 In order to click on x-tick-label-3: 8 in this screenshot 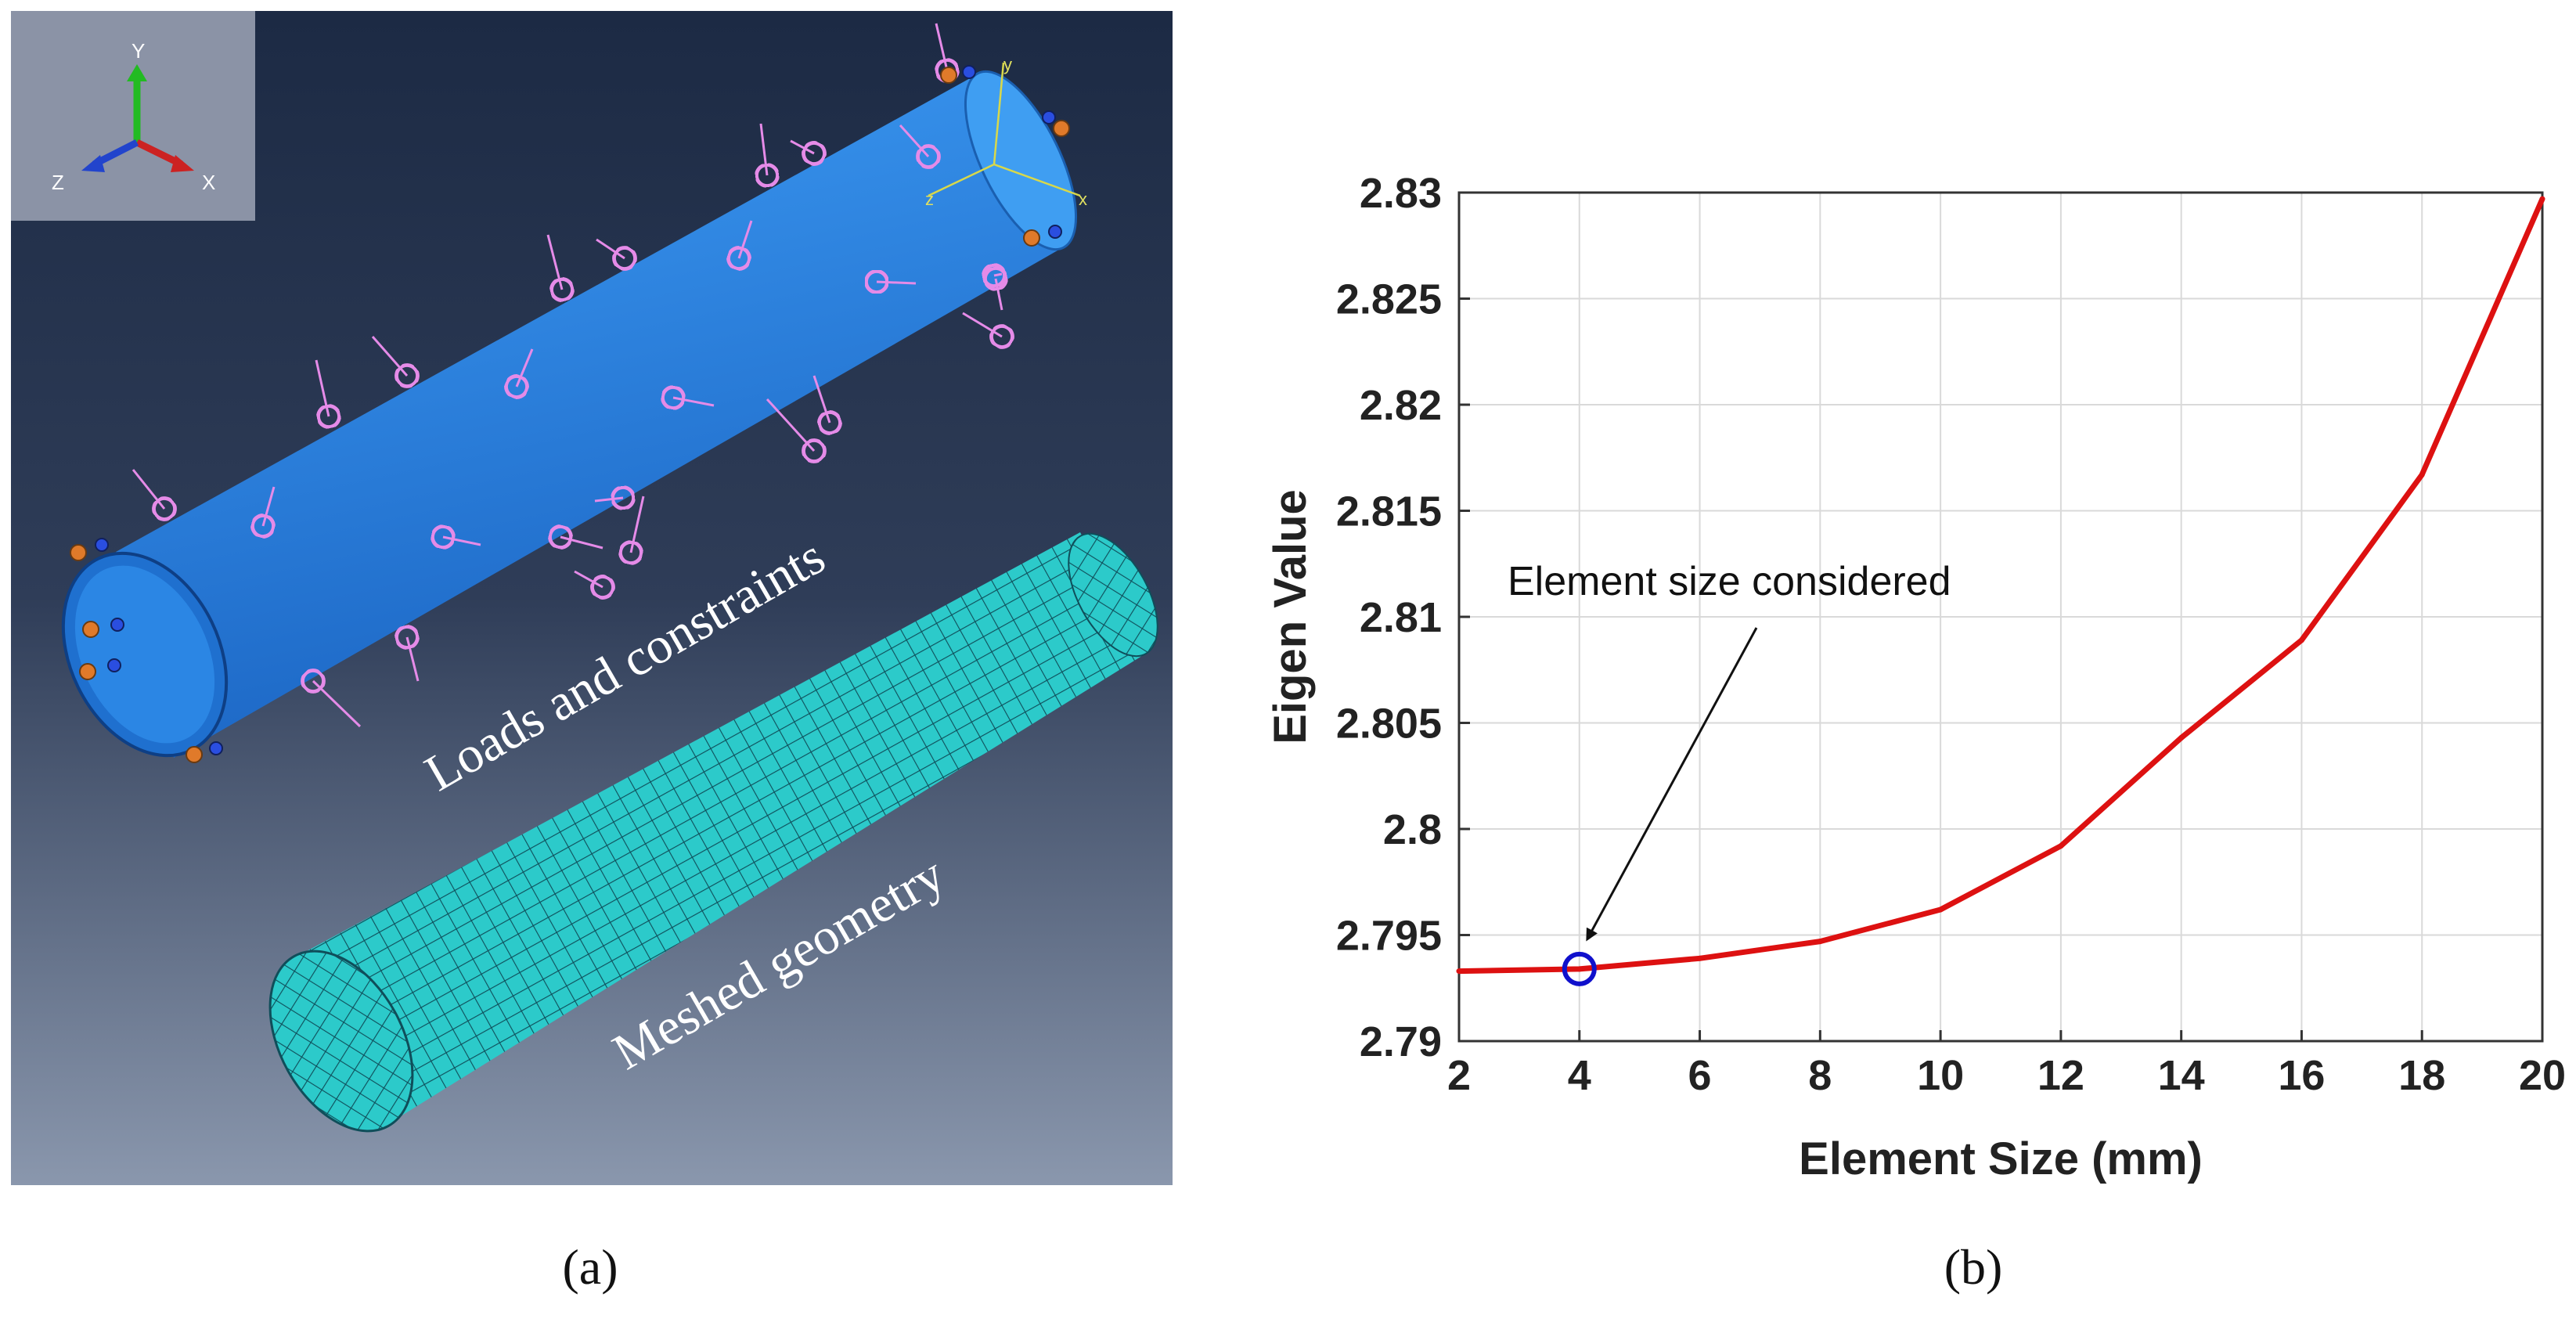, I will do `click(1820, 1075)`.